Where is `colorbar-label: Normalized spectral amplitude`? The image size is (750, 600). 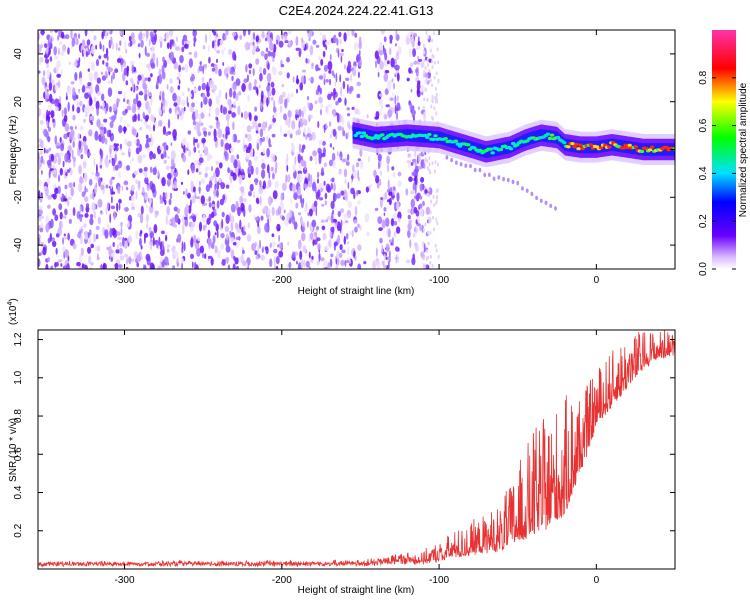 colorbar-label: Normalized spectral amplitude is located at coordinates (743, 149).